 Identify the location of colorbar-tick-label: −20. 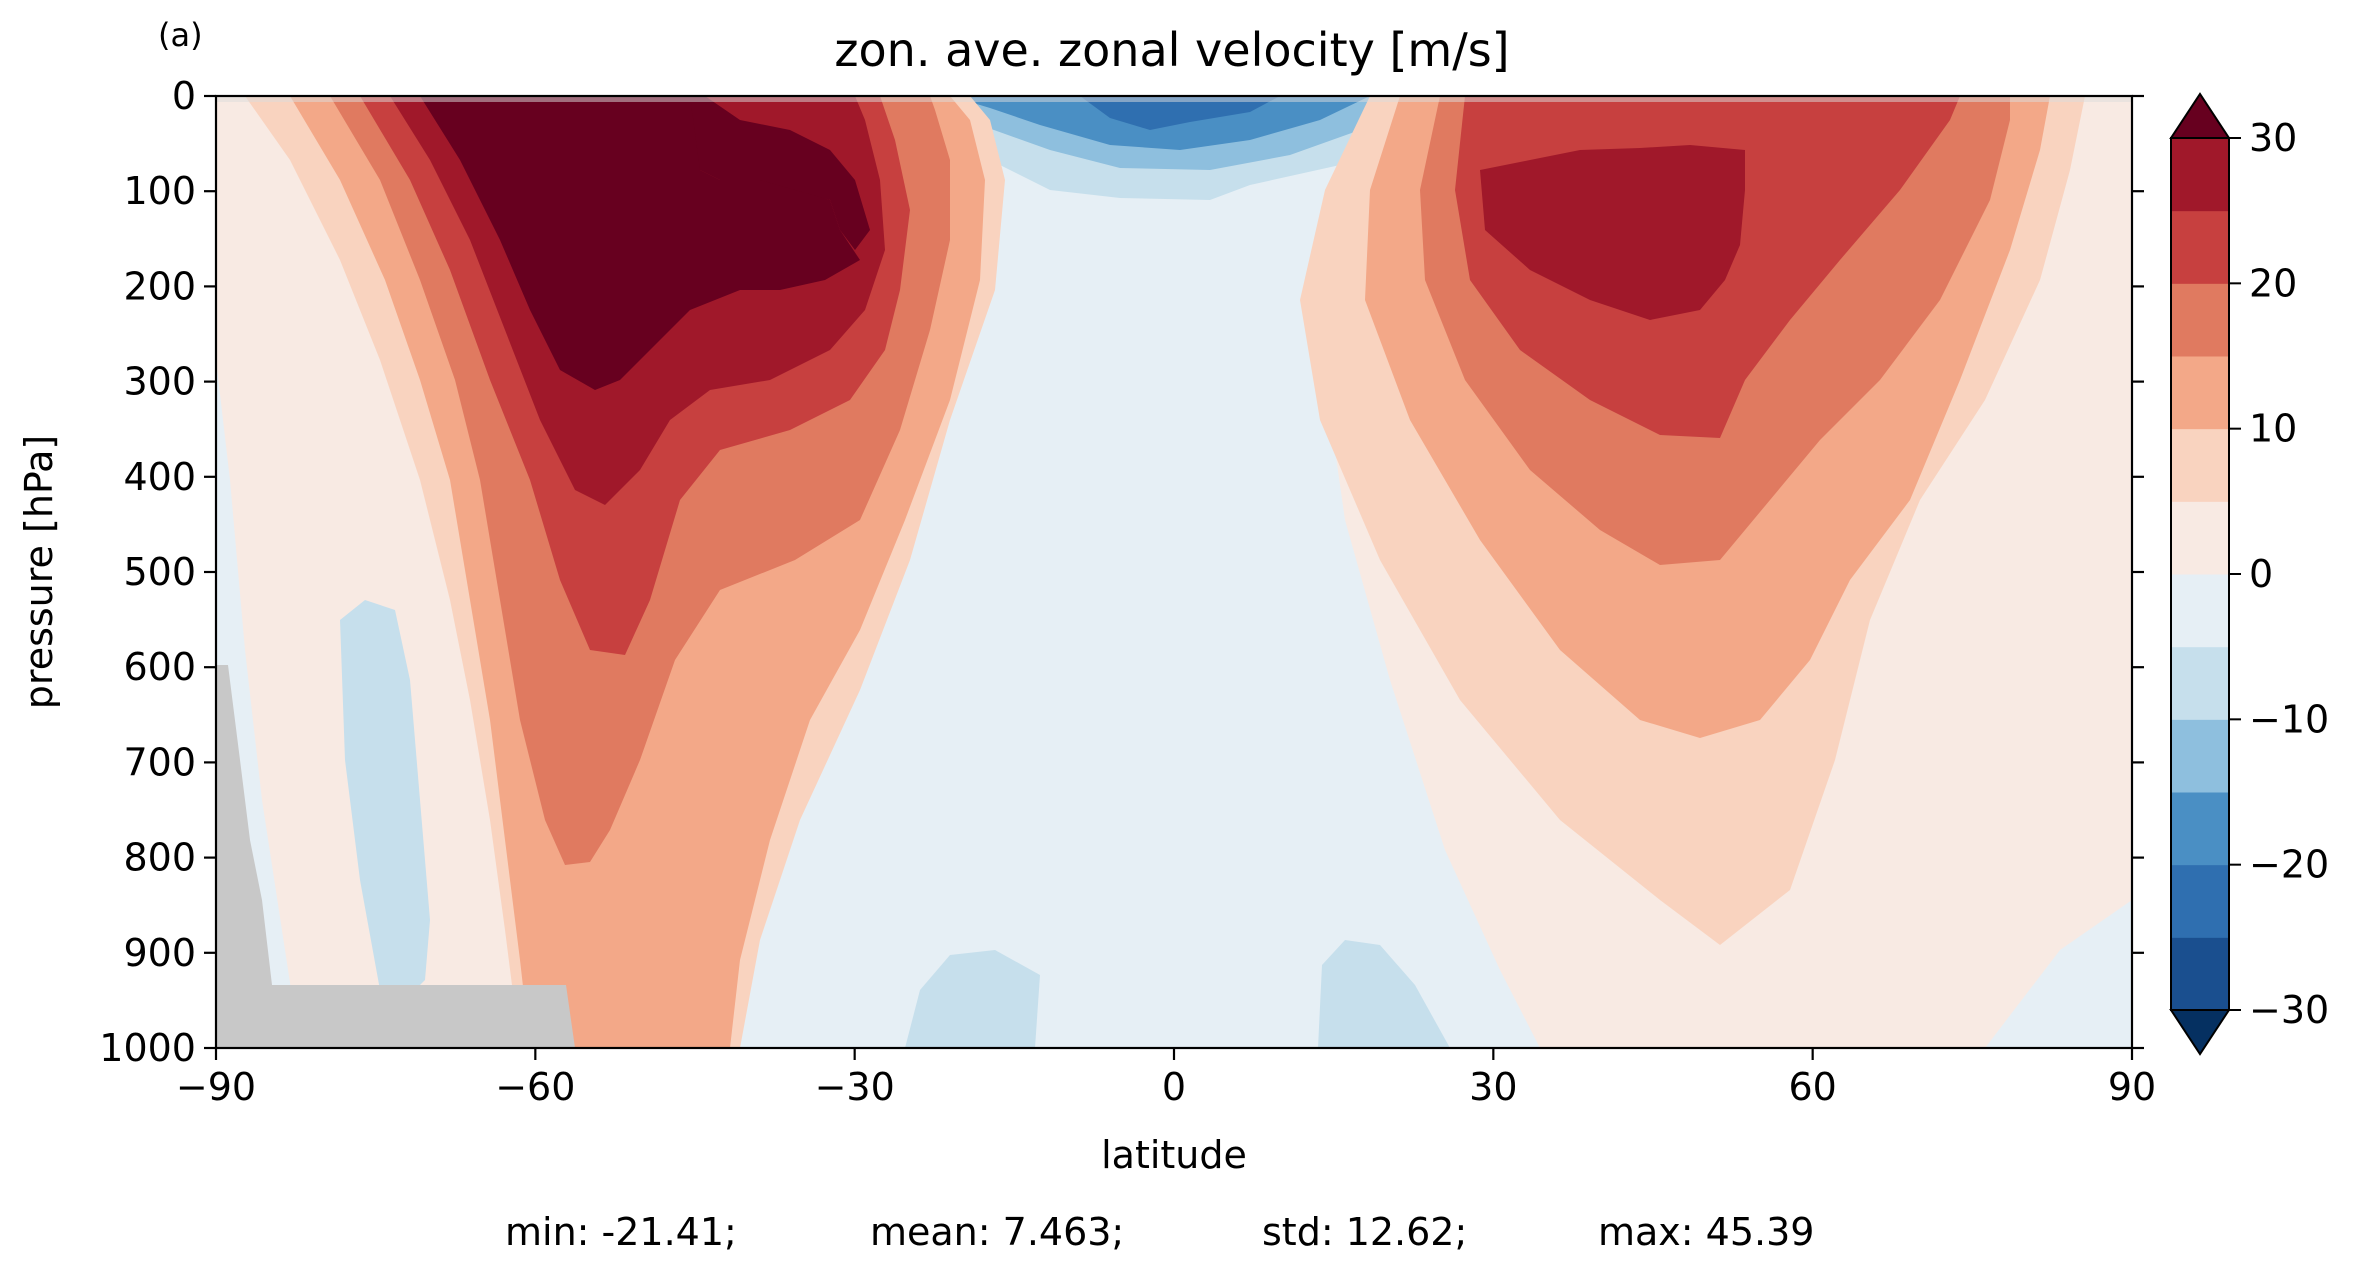
(2289, 865).